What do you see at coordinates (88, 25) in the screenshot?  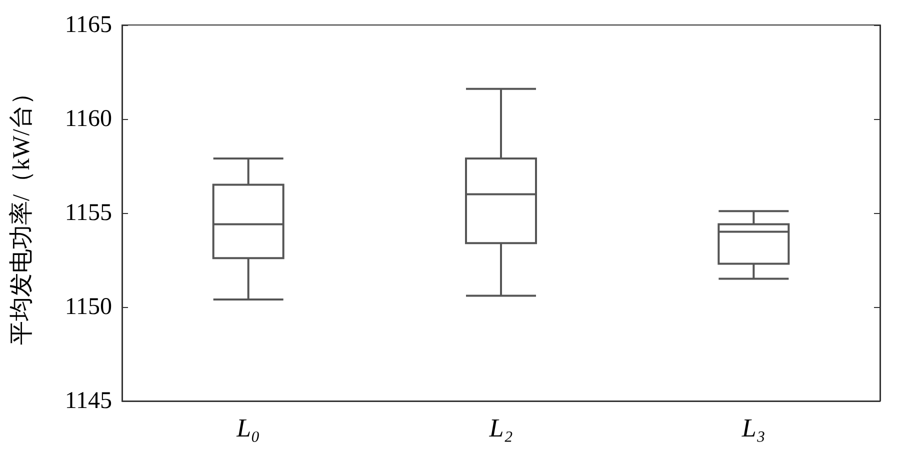 I see `y-tick-label: 1165` at bounding box center [88, 25].